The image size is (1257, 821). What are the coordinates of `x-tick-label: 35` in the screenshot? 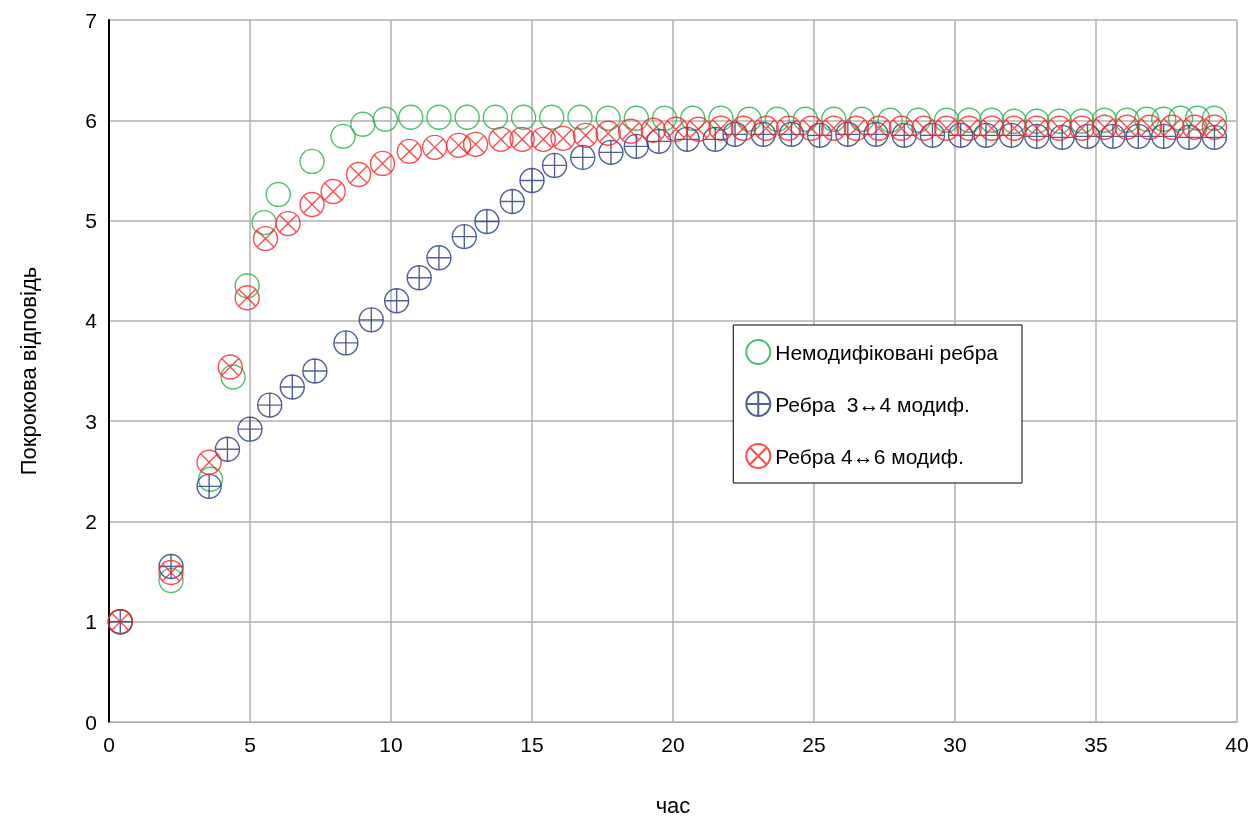 It's located at (1096, 744).